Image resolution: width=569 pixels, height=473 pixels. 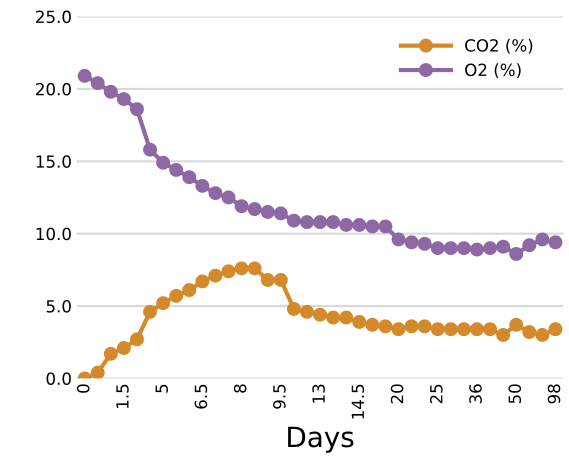 I want to click on y-tick-label: 15.0, so click(x=53, y=161).